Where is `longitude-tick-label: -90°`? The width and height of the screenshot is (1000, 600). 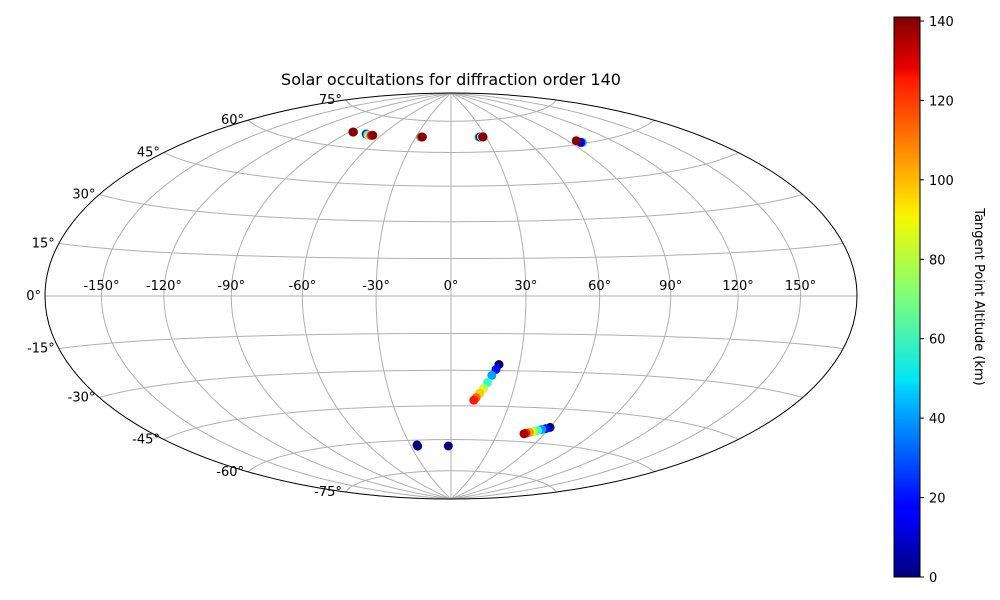 longitude-tick-label: -90° is located at coordinates (231, 286).